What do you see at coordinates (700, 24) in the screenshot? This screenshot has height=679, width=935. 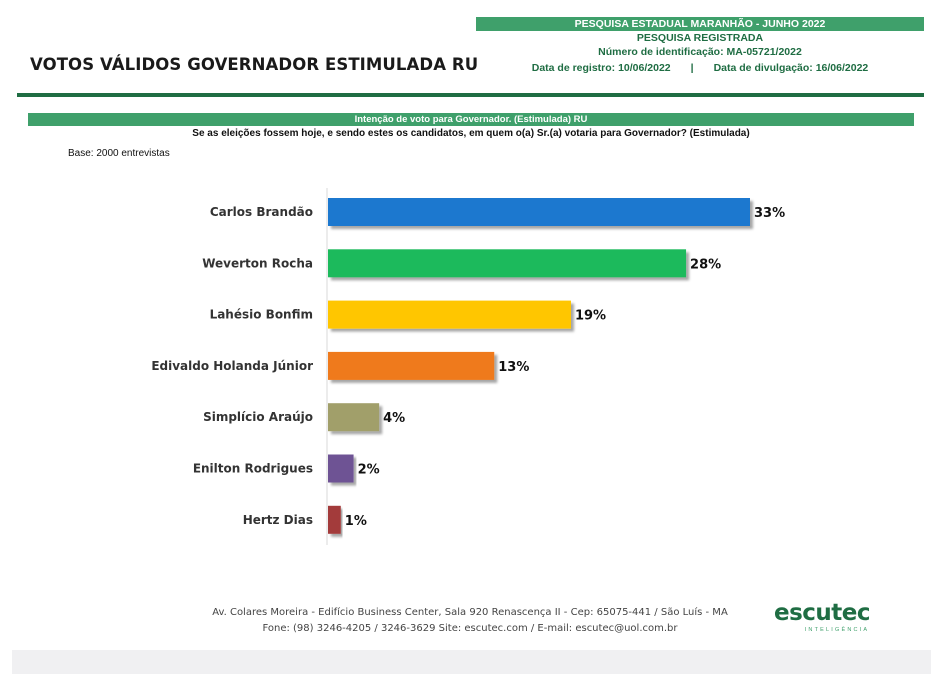 I see `survey-banner: PESQUISA ESTADUAL MARANHÃO - JUNHO 2022` at bounding box center [700, 24].